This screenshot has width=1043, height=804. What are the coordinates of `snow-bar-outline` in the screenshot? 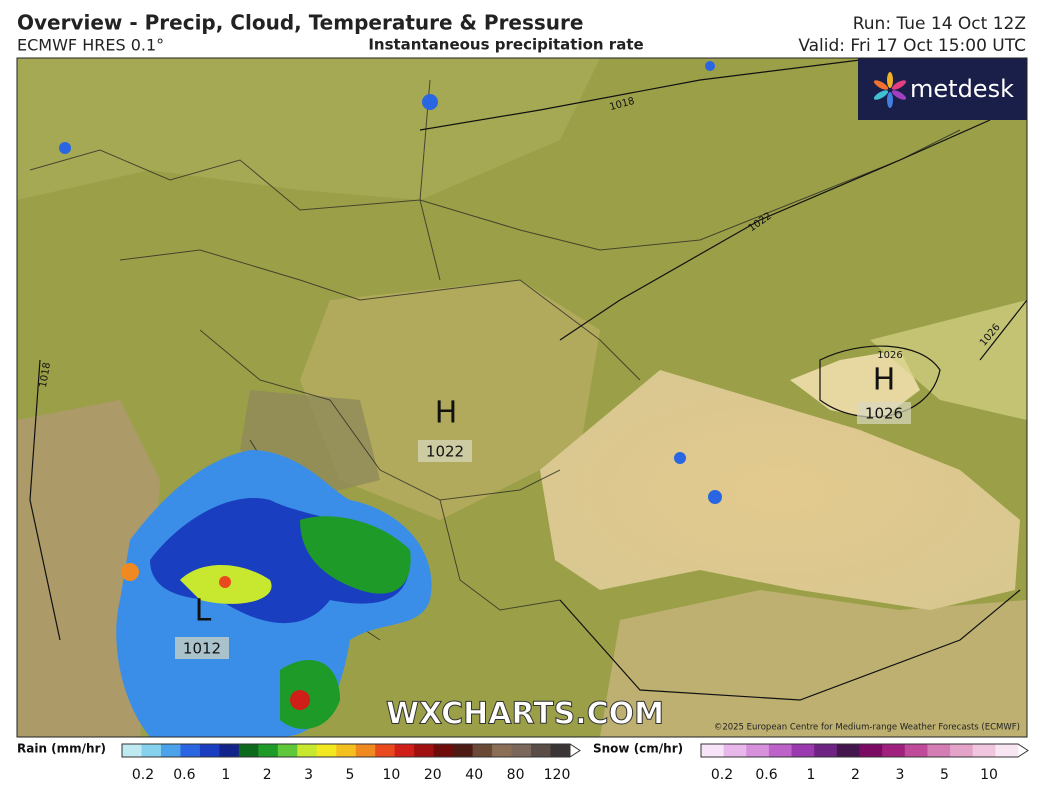 It's located at (864, 750).